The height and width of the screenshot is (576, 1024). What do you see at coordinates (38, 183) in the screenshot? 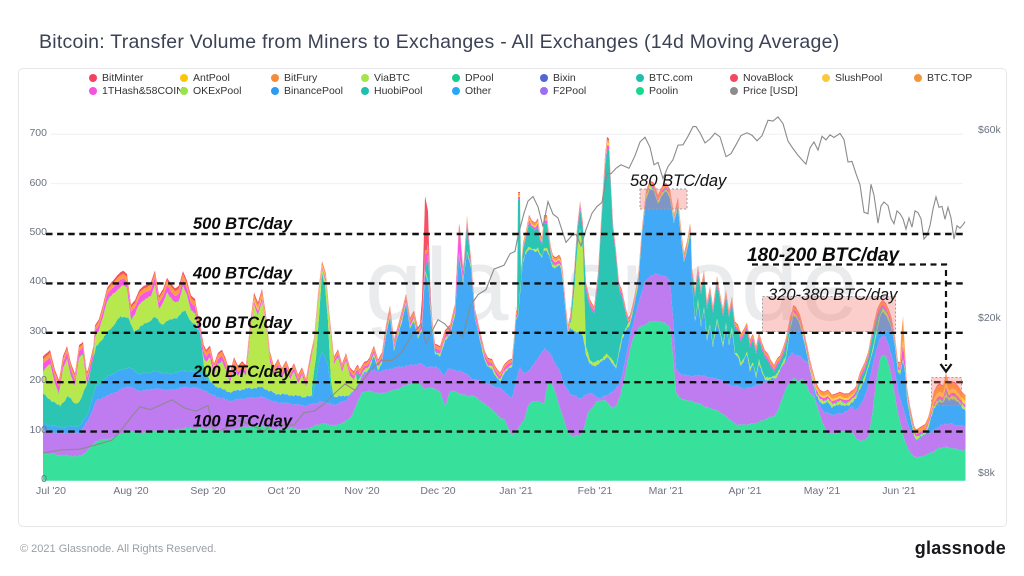
I see `svg-text: 600` at bounding box center [38, 183].